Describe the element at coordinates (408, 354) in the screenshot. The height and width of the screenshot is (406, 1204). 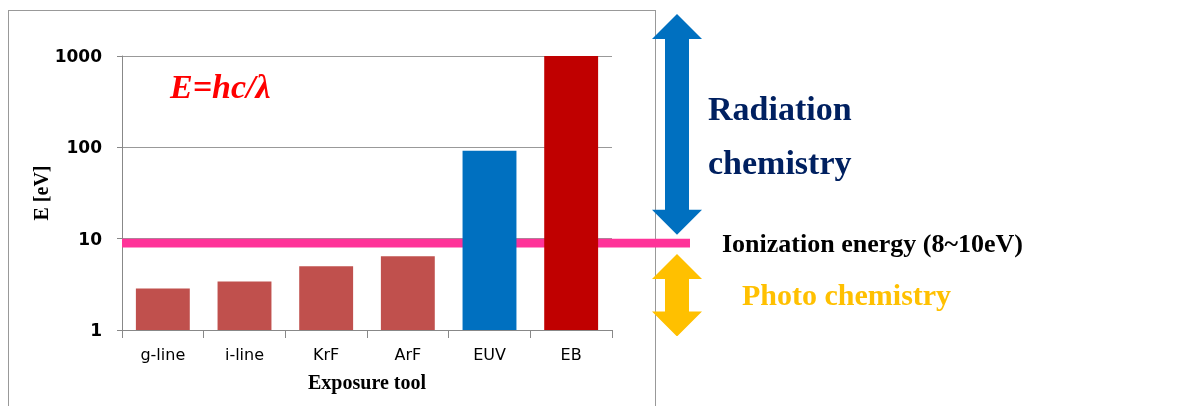
I see `x-tick-label: ArF` at that location.